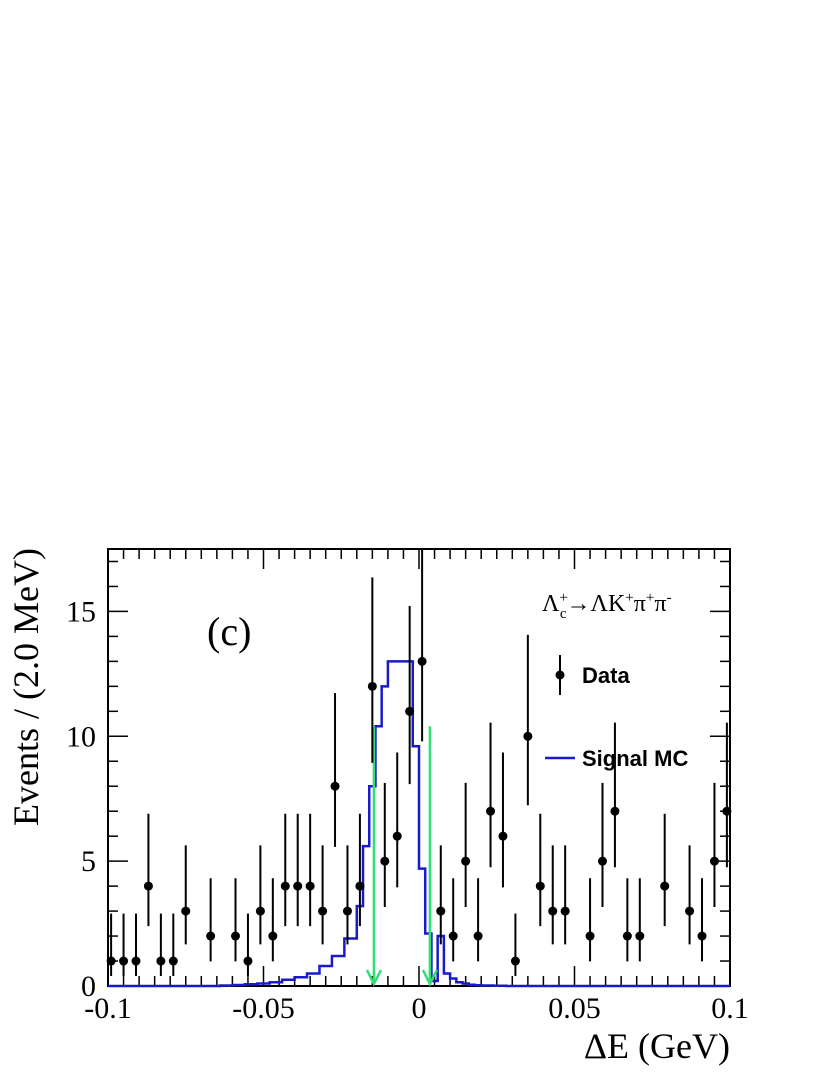  I want to click on y-tick-label: 10, so click(81, 736).